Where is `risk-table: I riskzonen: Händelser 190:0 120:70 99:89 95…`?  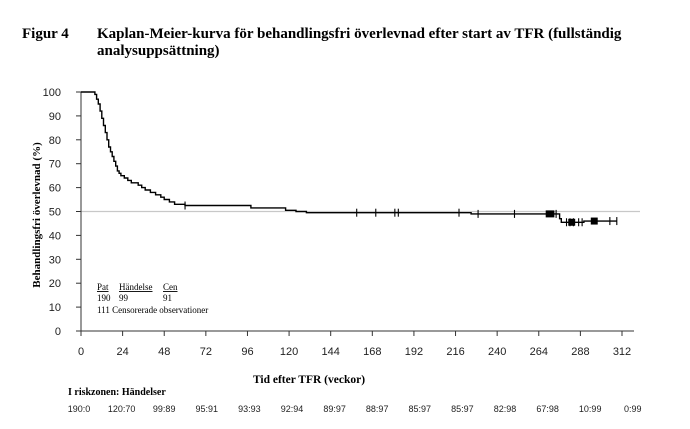
risk-table: I riskzonen: Händelser 190:0 120:70 99:89 95… is located at coordinates (355, 400).